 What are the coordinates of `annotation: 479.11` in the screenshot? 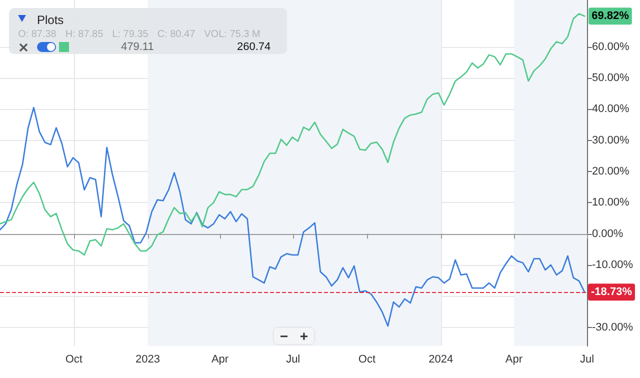 It's located at (137, 47).